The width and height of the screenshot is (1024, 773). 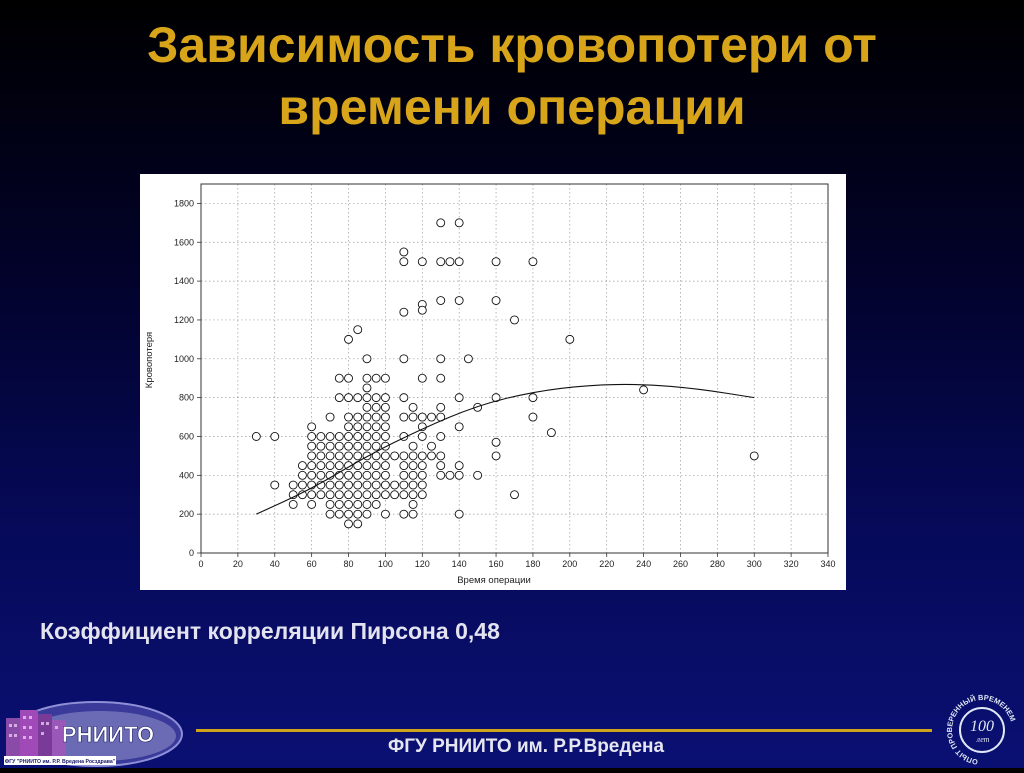 I want to click on y-tick-label: 1400, so click(x=184, y=281).